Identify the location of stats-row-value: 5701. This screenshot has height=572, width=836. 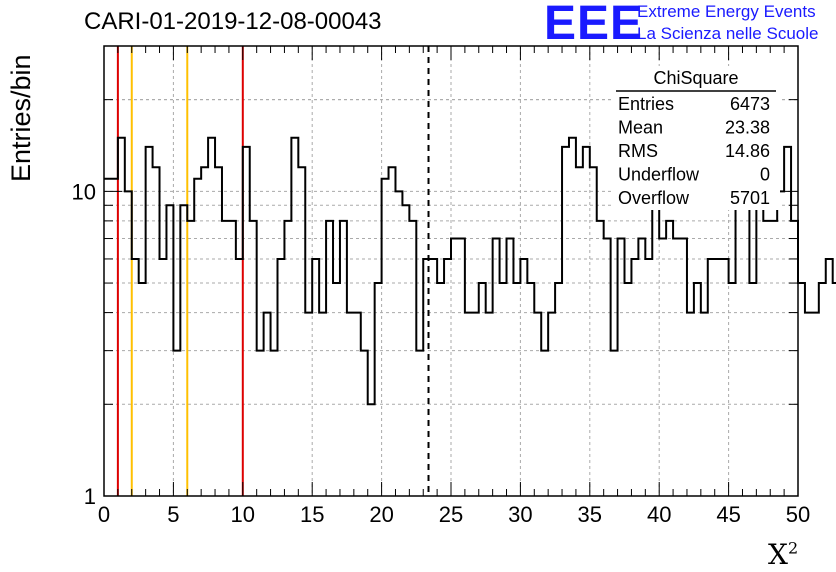
(750, 198).